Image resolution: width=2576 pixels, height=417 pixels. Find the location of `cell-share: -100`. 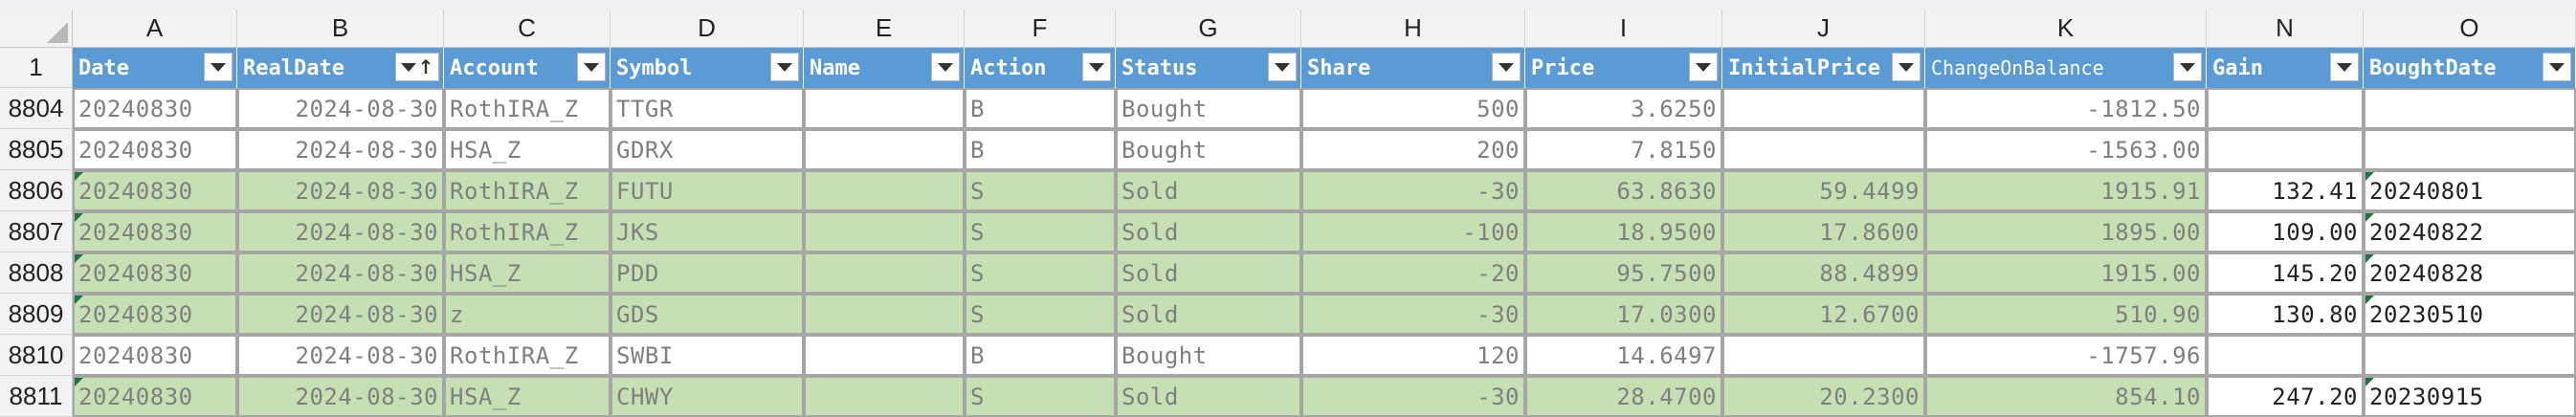

cell-share: -100 is located at coordinates (1413, 231).